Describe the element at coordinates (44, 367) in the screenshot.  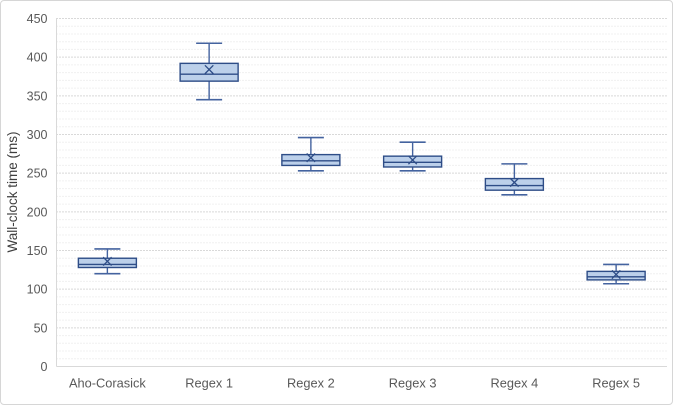
I see `y-tick-label: 0` at that location.